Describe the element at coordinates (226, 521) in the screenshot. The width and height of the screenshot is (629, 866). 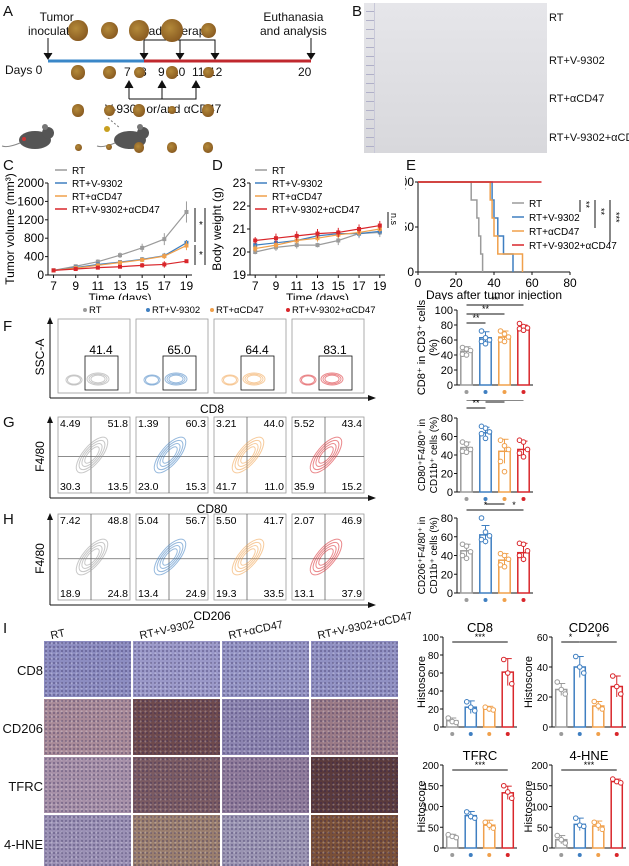
I see `quadrant-ul: 5.50` at that location.